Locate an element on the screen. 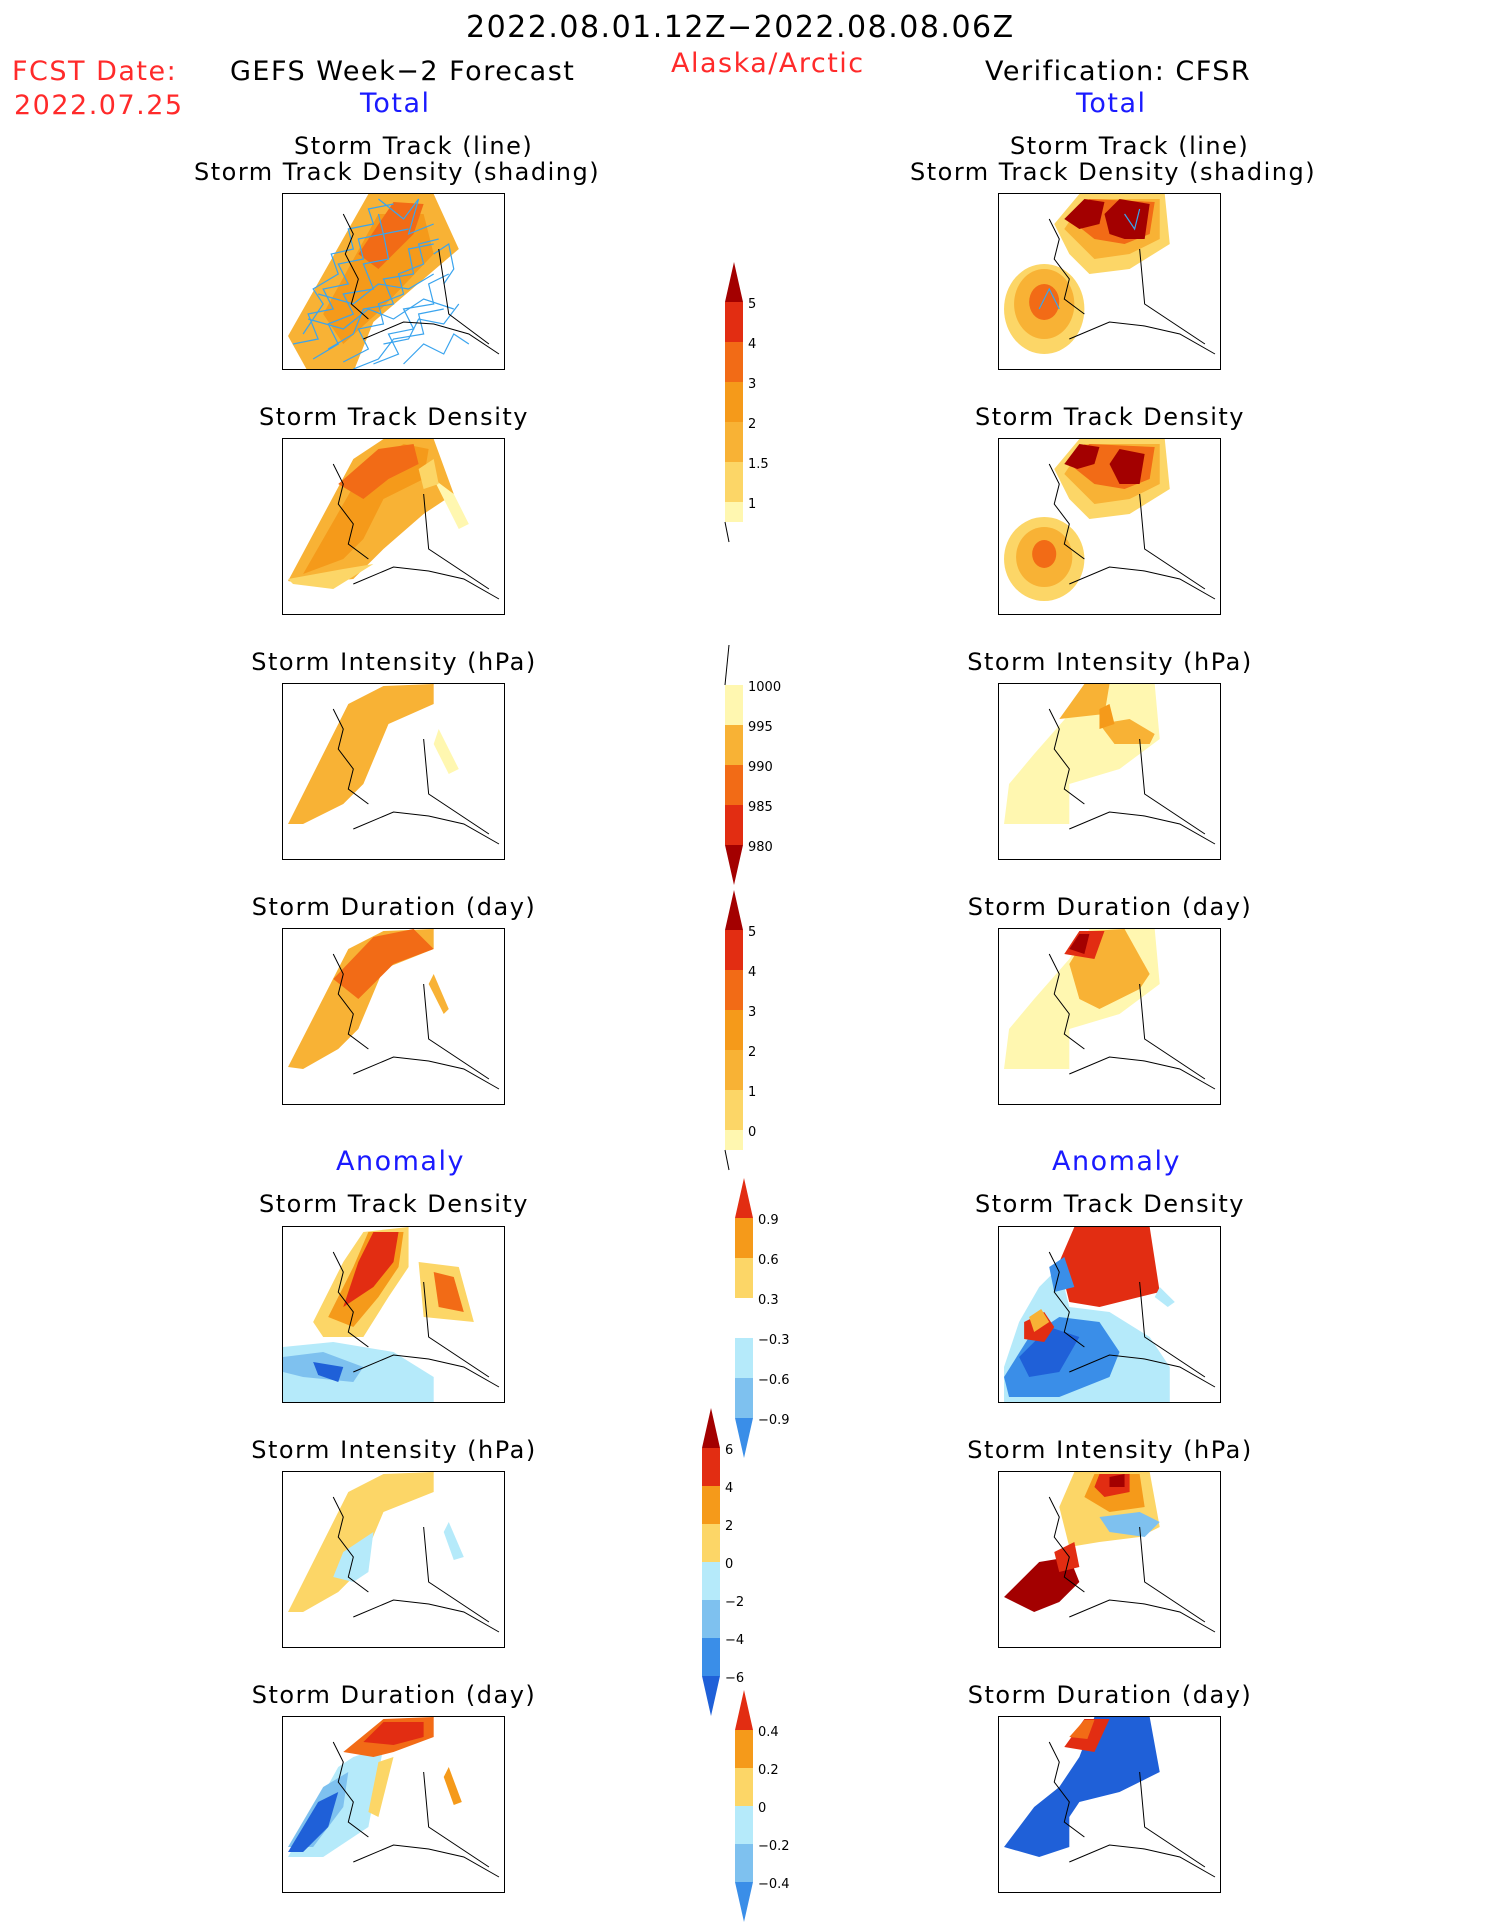 This screenshot has height=1929, width=1487. colorbar-anom-intensity: 6 4 2 0 −2 −4 −6 is located at coordinates (736, 1565).